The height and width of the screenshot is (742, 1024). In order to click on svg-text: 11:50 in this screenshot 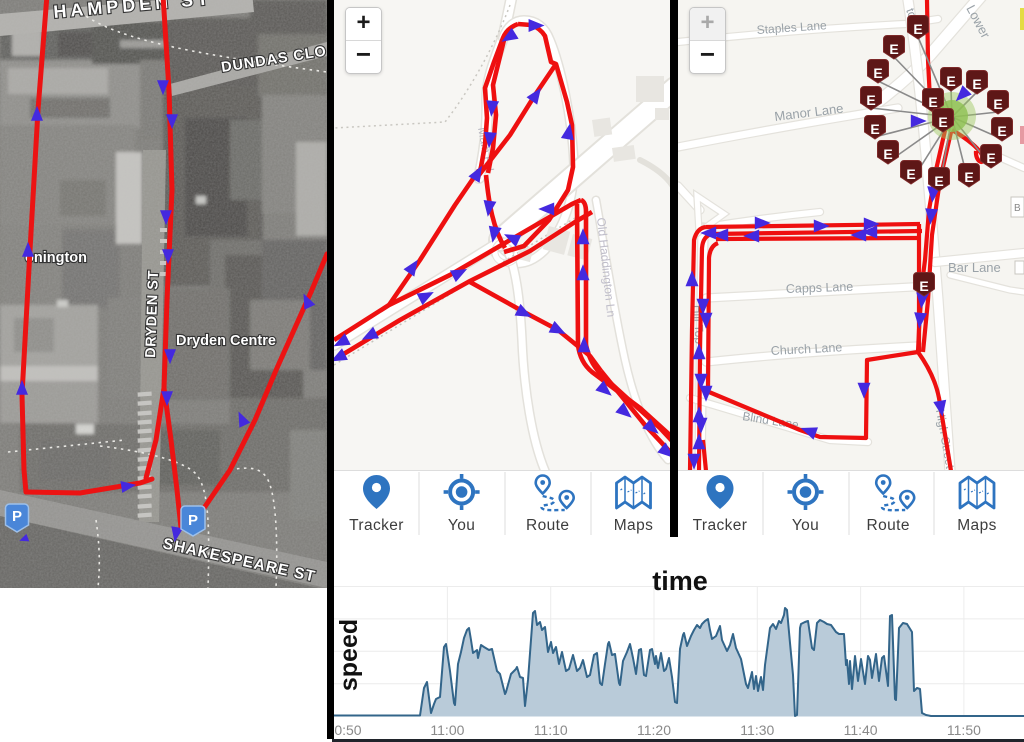, I will do `click(964, 730)`.